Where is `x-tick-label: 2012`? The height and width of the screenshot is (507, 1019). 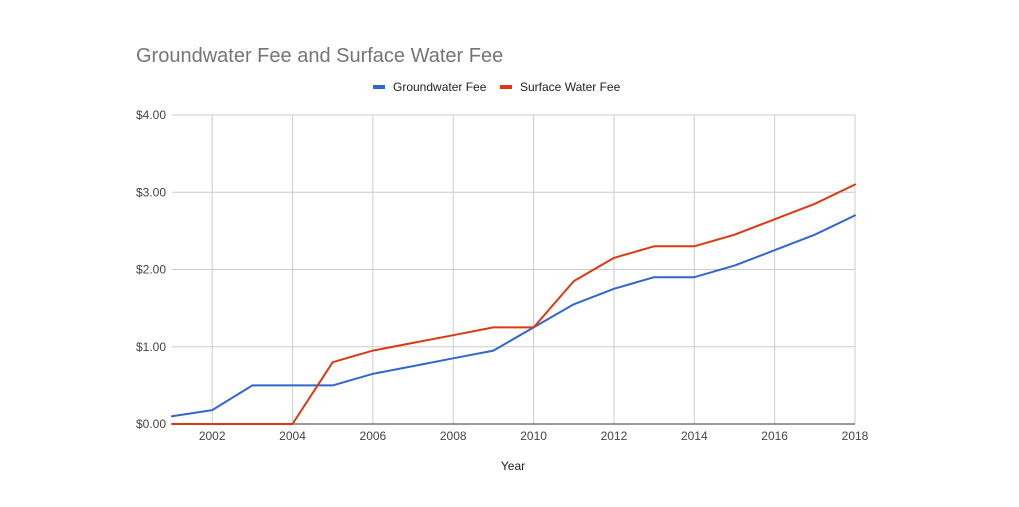
x-tick-label: 2012 is located at coordinates (614, 436).